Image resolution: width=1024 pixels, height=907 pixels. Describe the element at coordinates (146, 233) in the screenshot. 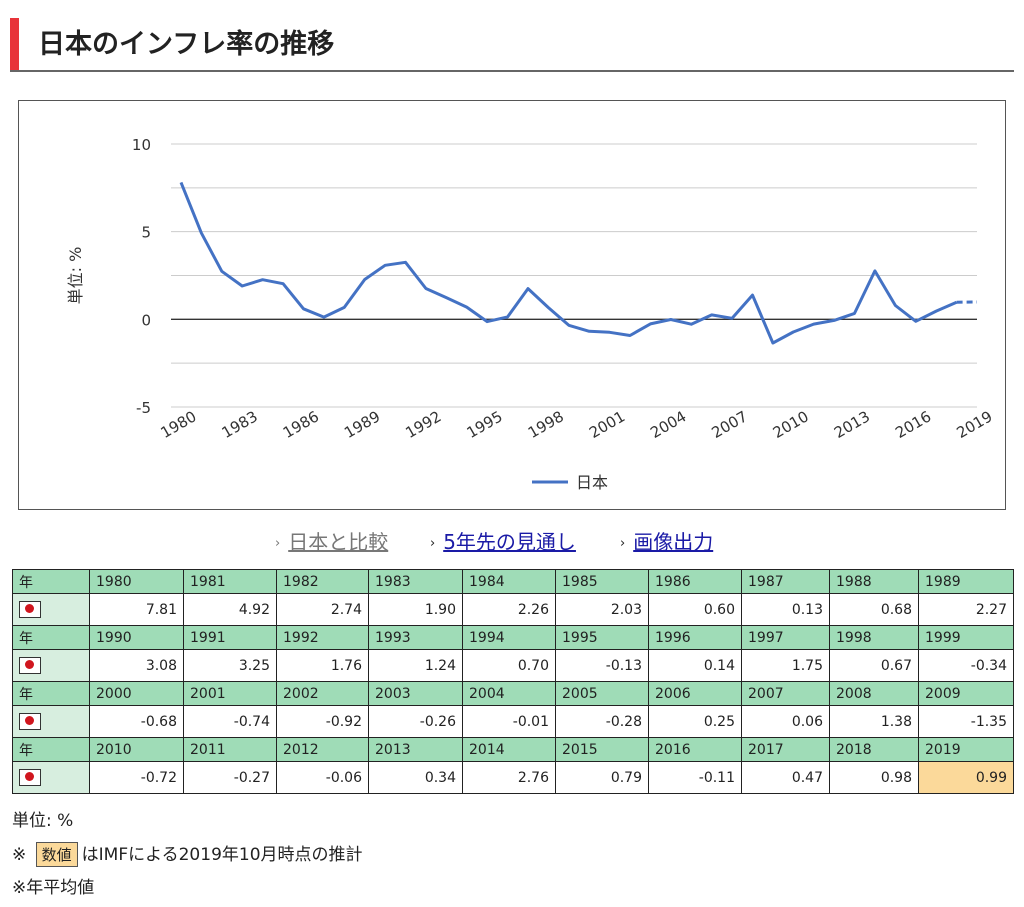

I see `y-tick-label: 5` at that location.